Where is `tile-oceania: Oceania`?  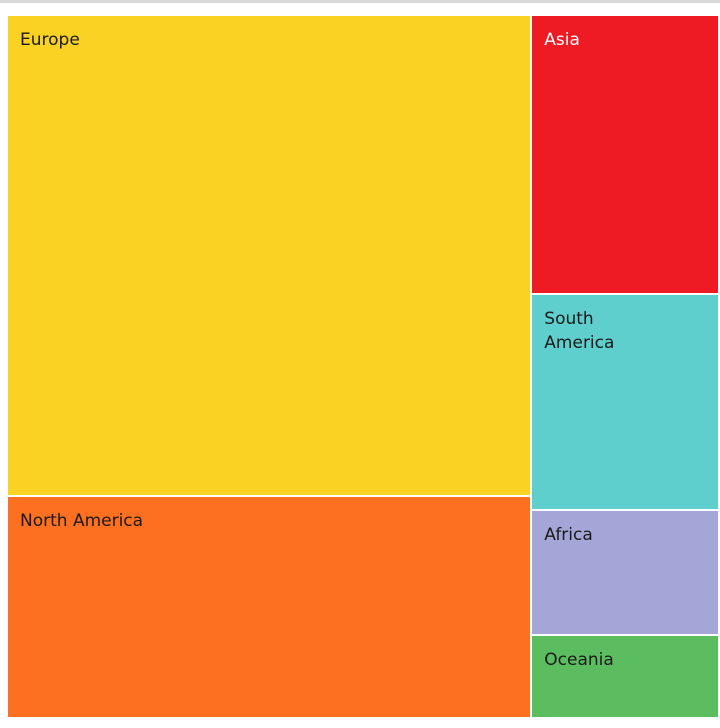 tile-oceania: Oceania is located at coordinates (625, 676).